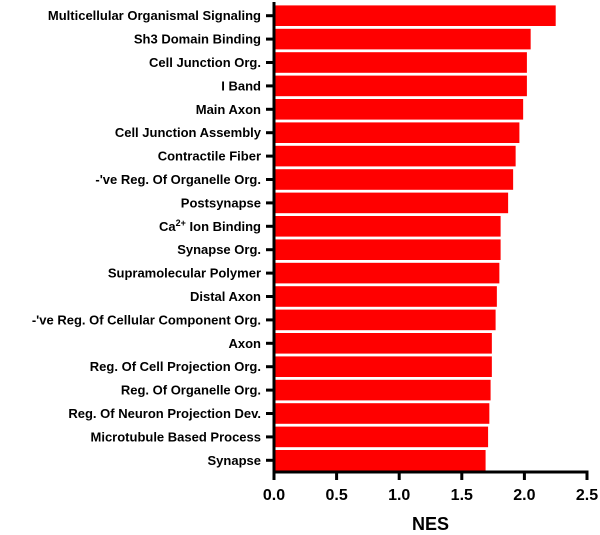 Image resolution: width=600 pixels, height=535 pixels. What do you see at coordinates (587, 495) in the screenshot?
I see `x-tick-label: 2.5` at bounding box center [587, 495].